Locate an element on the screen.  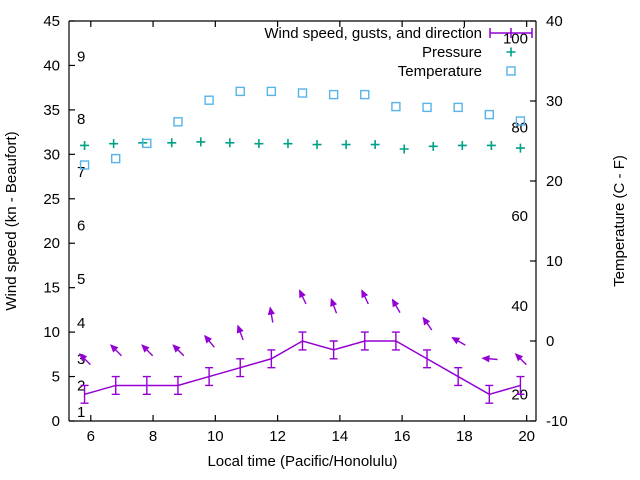
y-tick-label: 25 is located at coordinates (51, 199).